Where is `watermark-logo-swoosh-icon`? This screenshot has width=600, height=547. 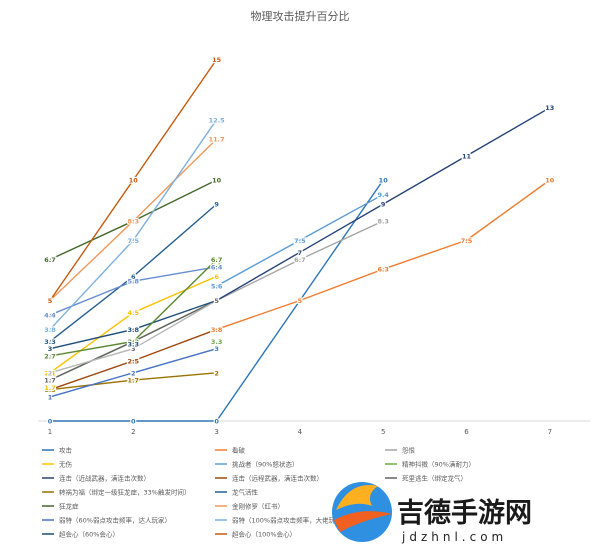 watermark-logo-swoosh-icon is located at coordinates (363, 521).